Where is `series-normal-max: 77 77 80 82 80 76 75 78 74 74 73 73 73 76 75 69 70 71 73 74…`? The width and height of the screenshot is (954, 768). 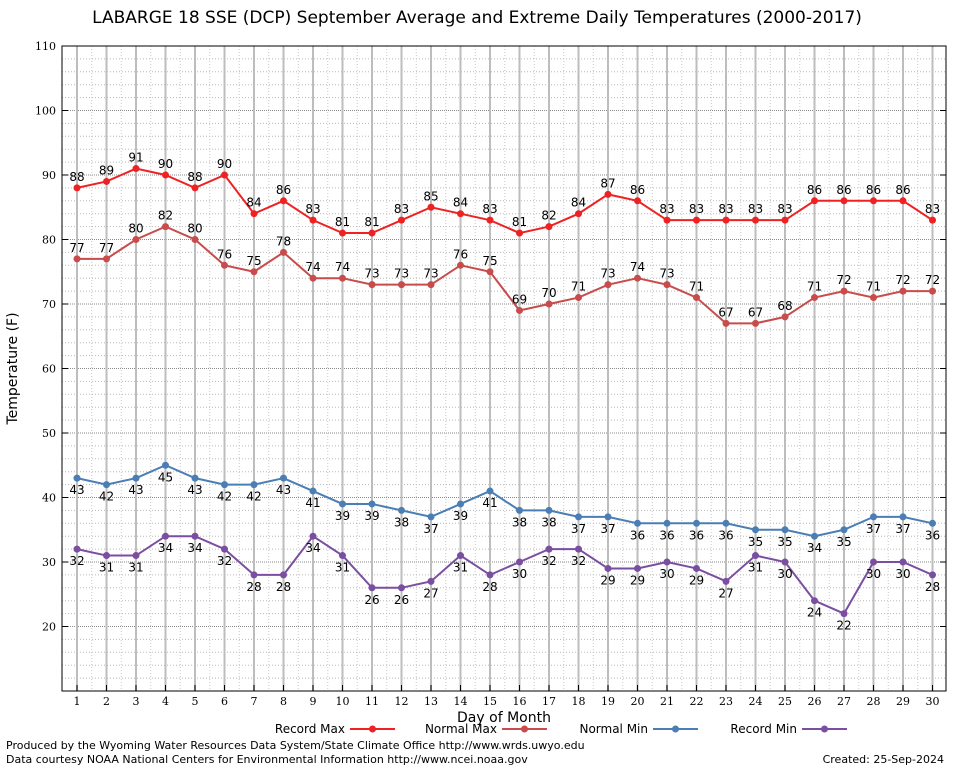 series-normal-max: 77 77 80 82 80 76 75 78 74 74 73 73 73 76 75 69 70 71 73 74… is located at coordinates (504, 268).